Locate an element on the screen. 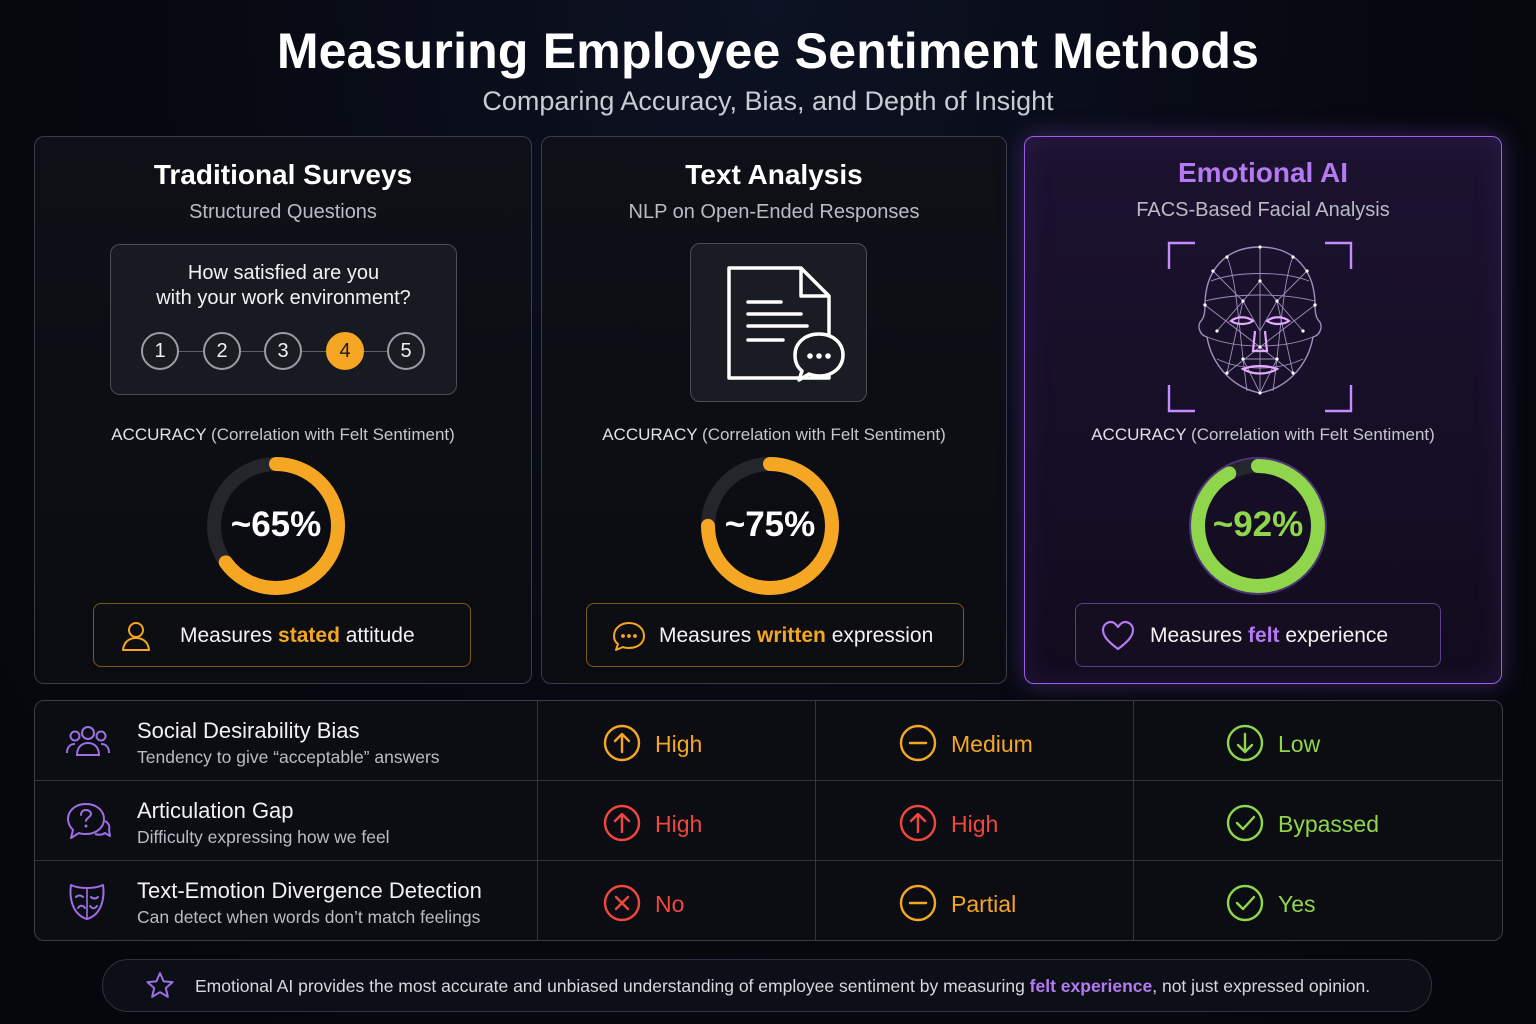 The height and width of the screenshot is (1024, 1536). accuracy-ring: ~75% is located at coordinates (770, 526).